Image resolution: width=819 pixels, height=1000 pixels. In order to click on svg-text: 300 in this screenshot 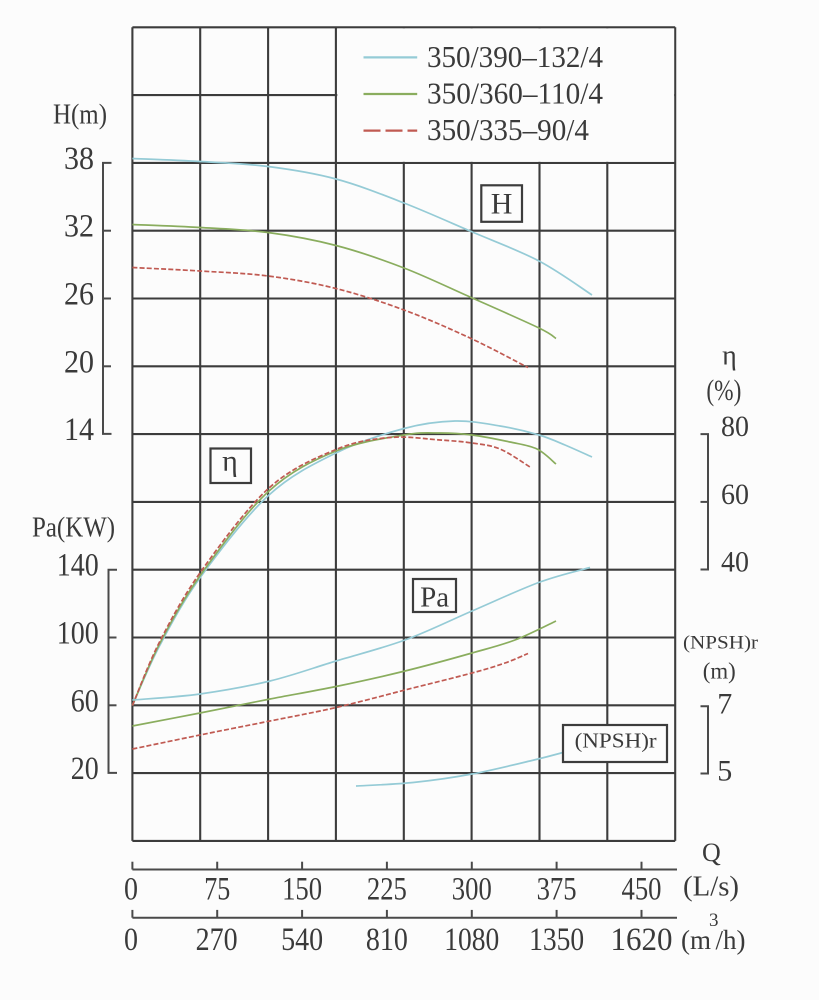, I will do `click(472, 890)`.